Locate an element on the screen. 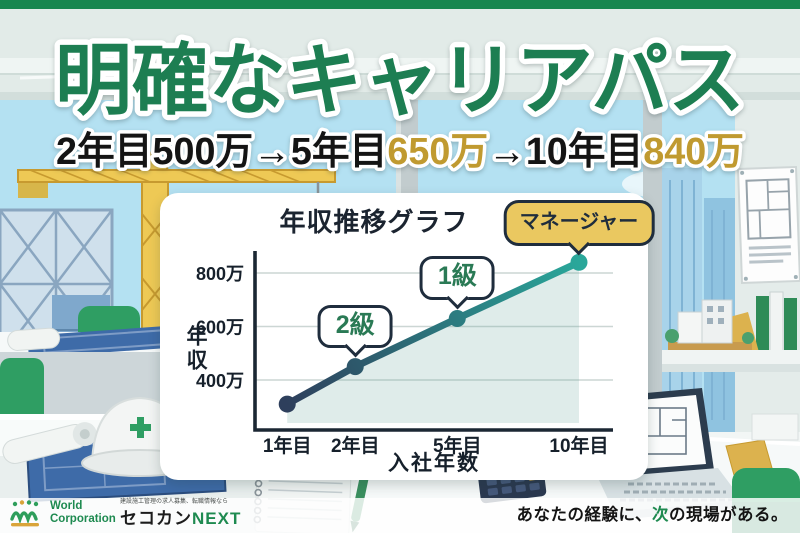 Image resolution: width=800 pixels, height=533 pixels. area-fill is located at coordinates (433, 342).